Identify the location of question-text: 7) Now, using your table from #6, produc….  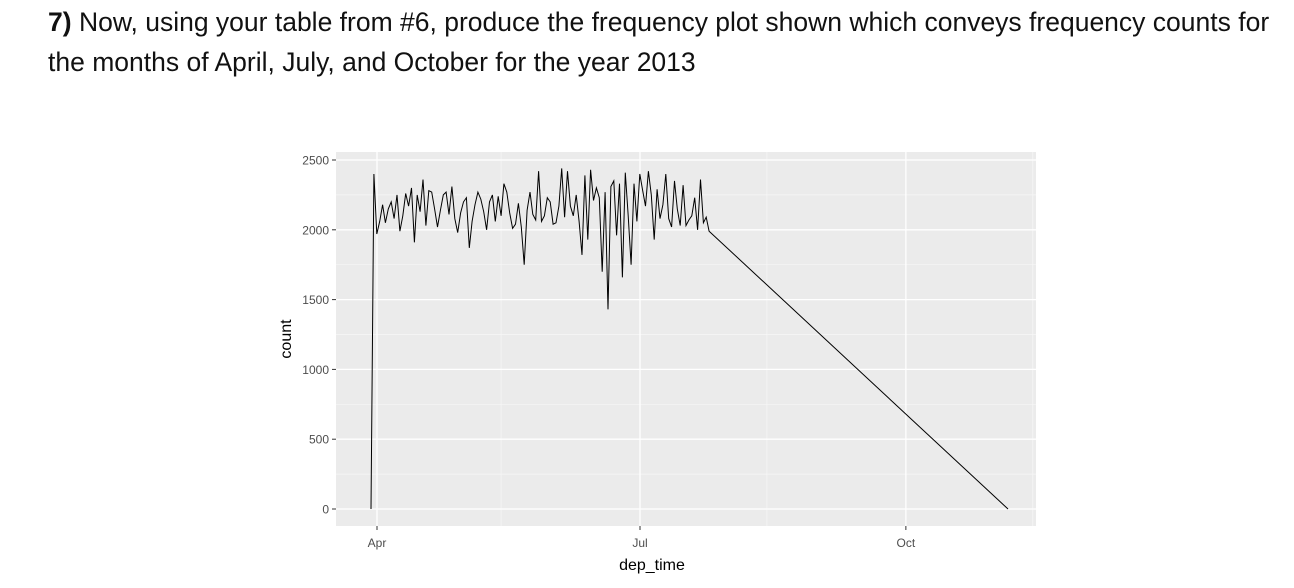
(663, 42).